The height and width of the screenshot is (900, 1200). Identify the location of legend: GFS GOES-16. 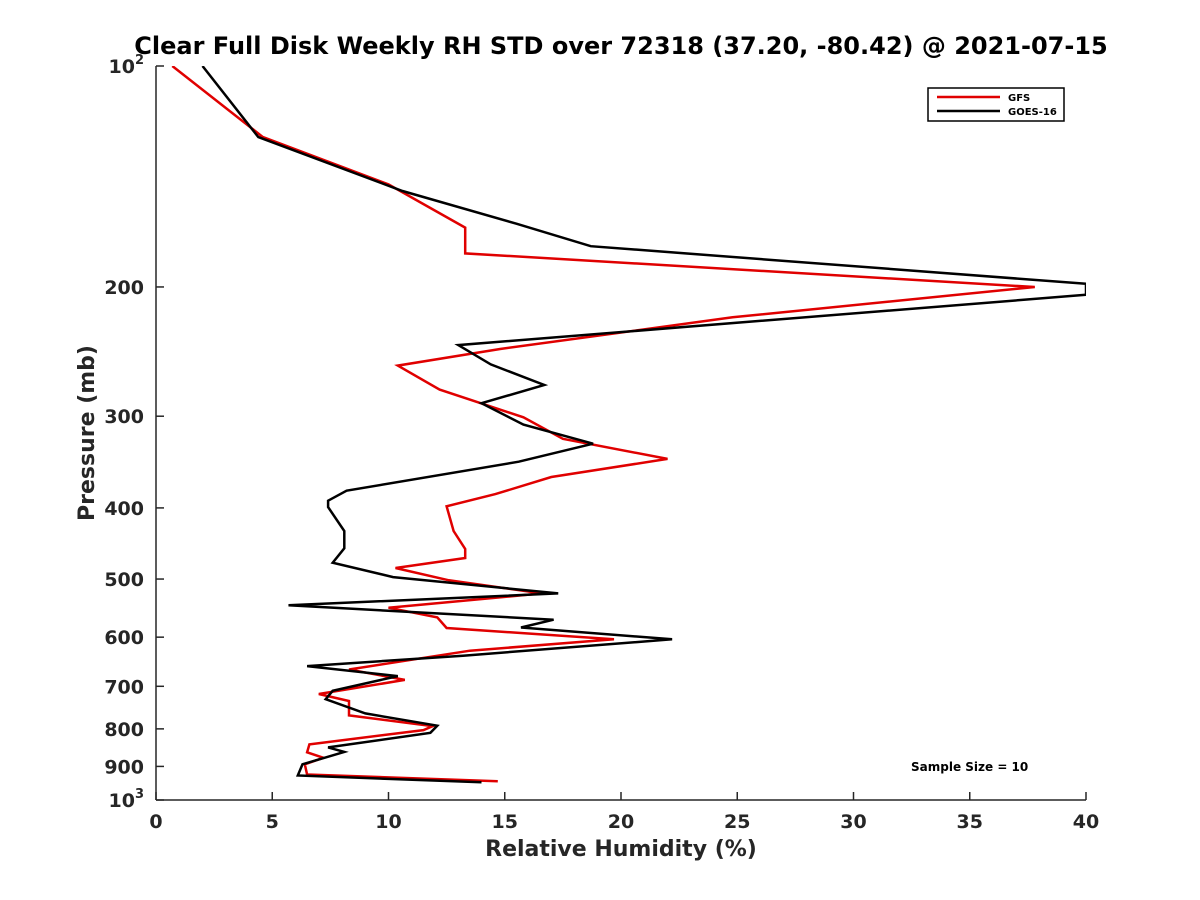
(996, 104).